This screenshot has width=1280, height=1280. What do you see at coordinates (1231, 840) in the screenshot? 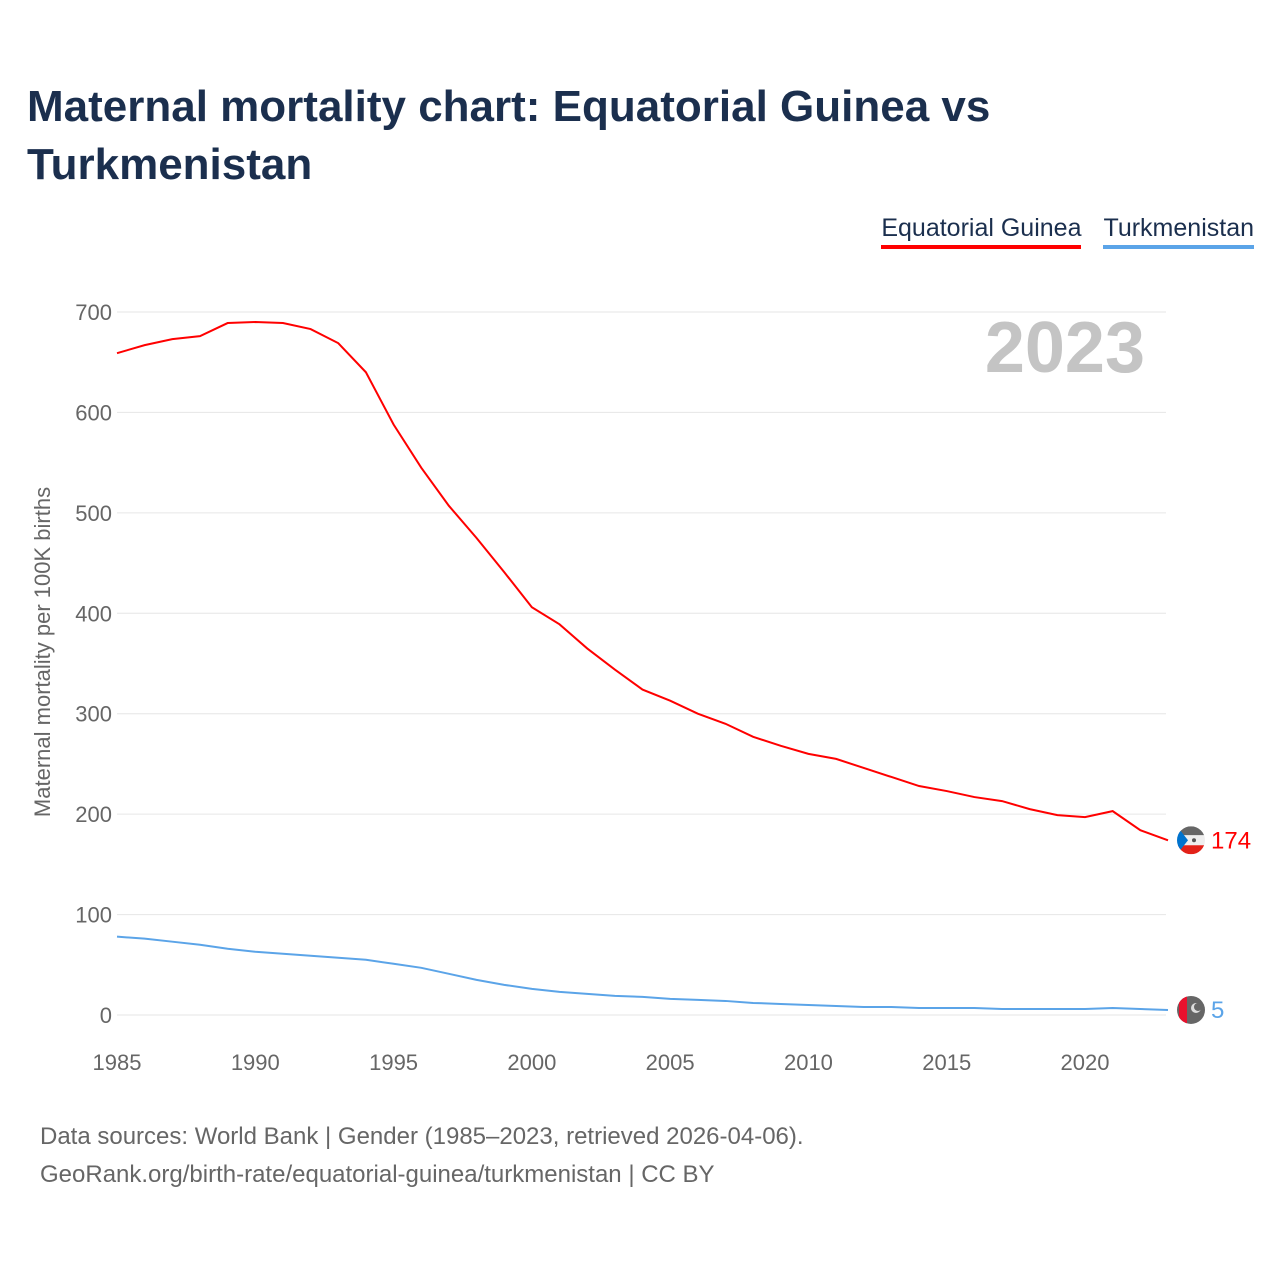
I see `end-value-label: 174` at bounding box center [1231, 840].